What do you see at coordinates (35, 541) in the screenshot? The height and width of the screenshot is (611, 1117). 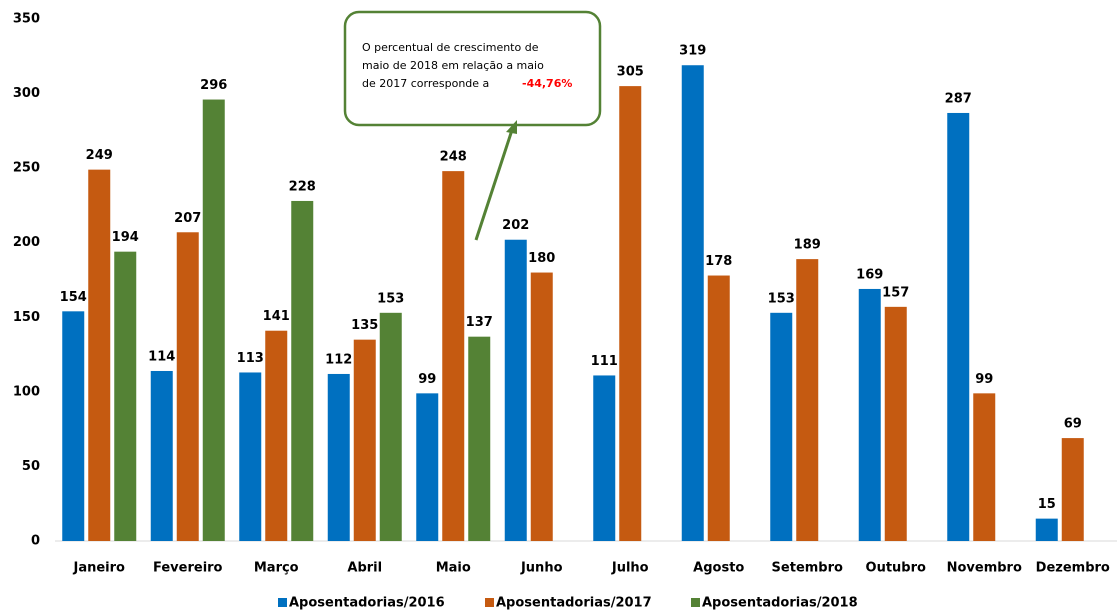 I see `y-tick-label: 0` at bounding box center [35, 541].